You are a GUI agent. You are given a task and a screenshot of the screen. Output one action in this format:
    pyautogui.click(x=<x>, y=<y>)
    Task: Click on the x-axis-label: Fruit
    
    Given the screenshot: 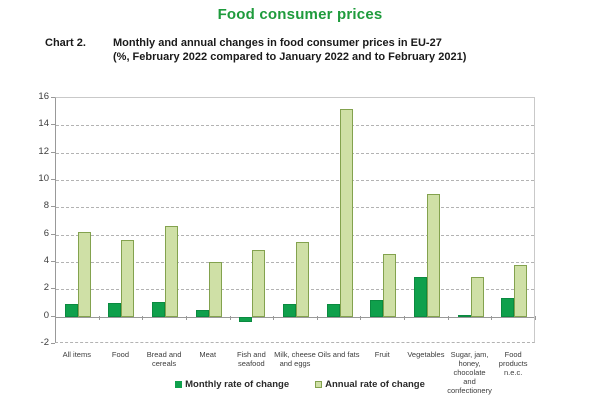 What is the action you would take?
    pyautogui.click(x=382, y=354)
    